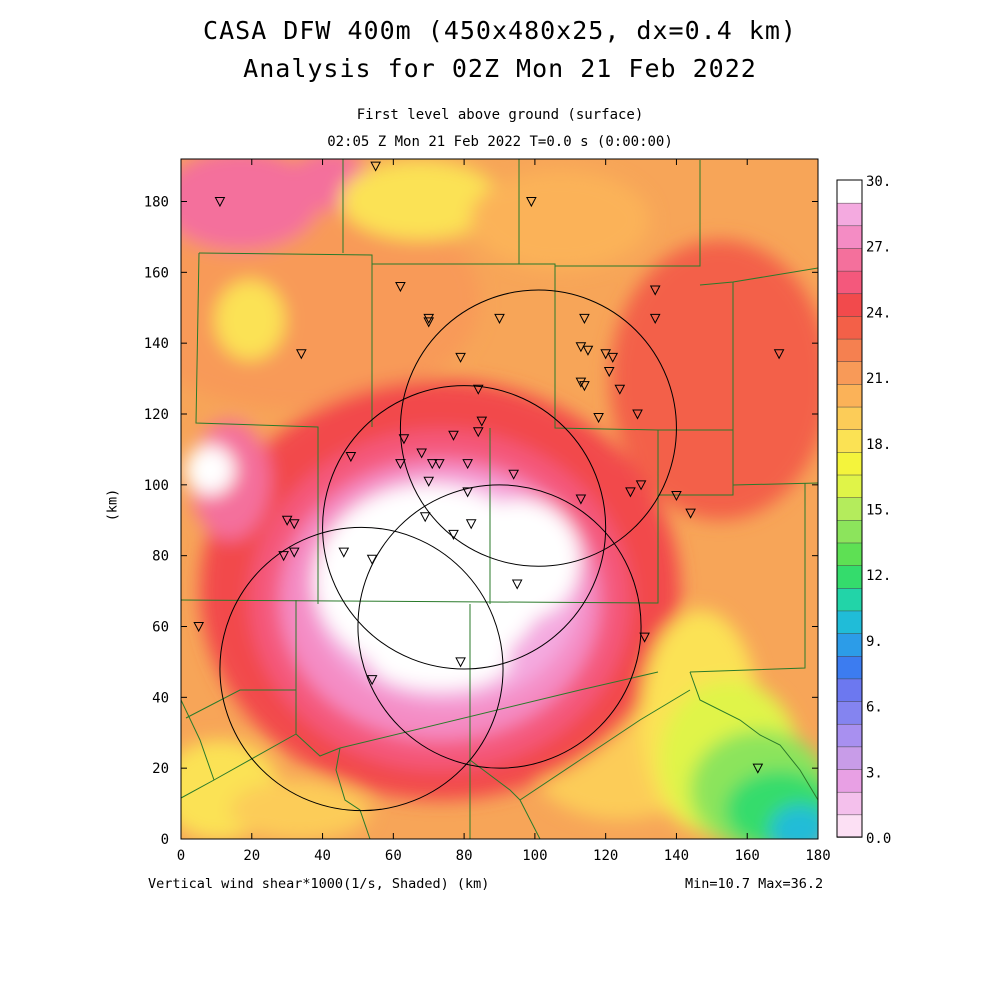  What do you see at coordinates (156, 203) in the screenshot?
I see `y-tick-label: 180` at bounding box center [156, 203].